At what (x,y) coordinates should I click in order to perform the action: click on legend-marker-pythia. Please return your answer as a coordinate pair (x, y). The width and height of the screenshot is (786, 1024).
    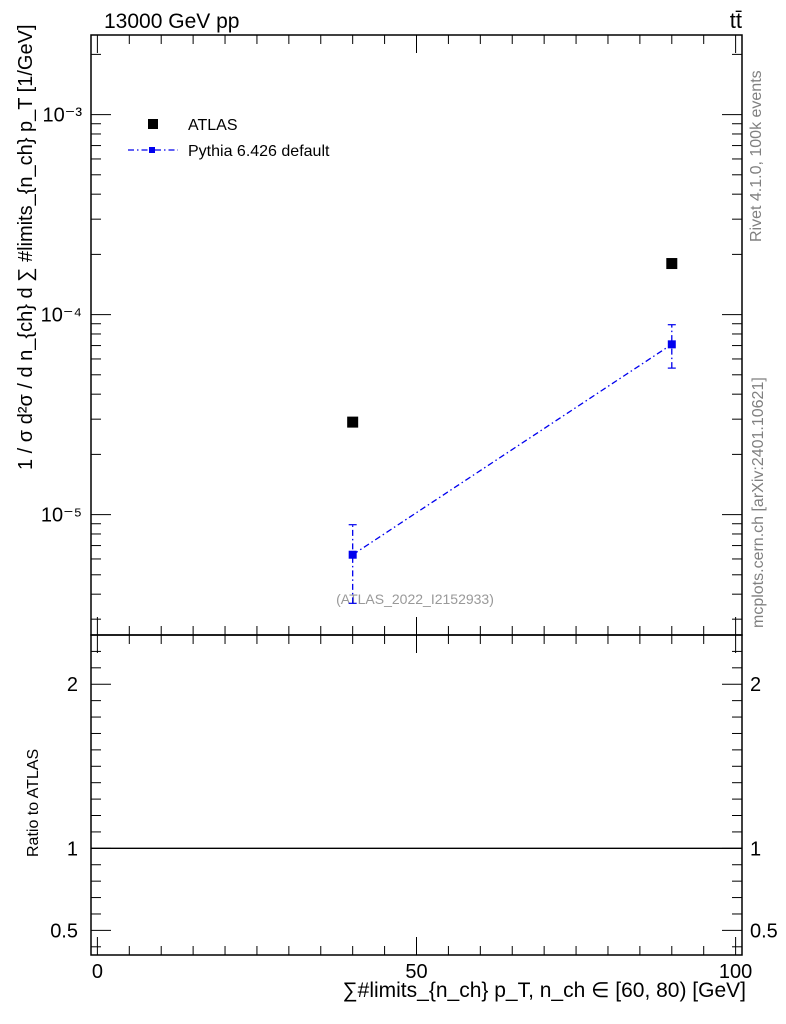
    Looking at the image, I should click on (152, 150).